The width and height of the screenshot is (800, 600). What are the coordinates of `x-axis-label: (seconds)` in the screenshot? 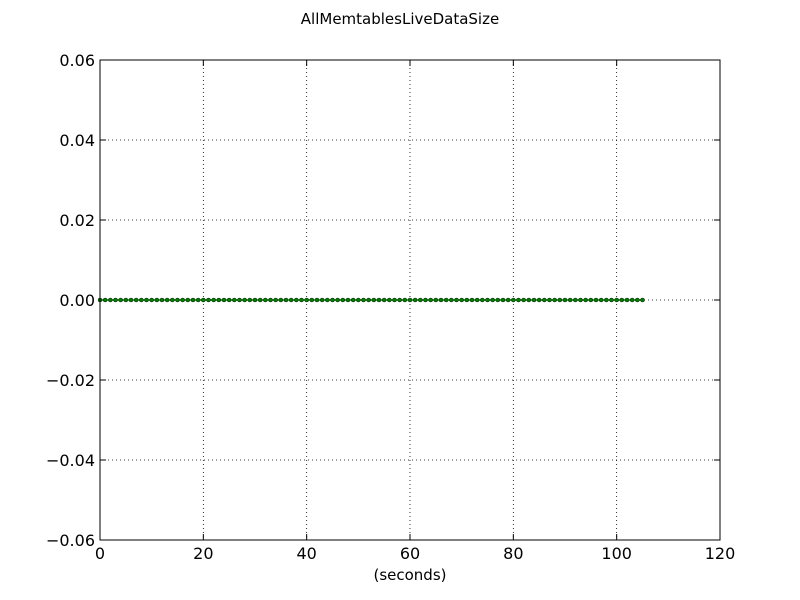 It's located at (409, 575).